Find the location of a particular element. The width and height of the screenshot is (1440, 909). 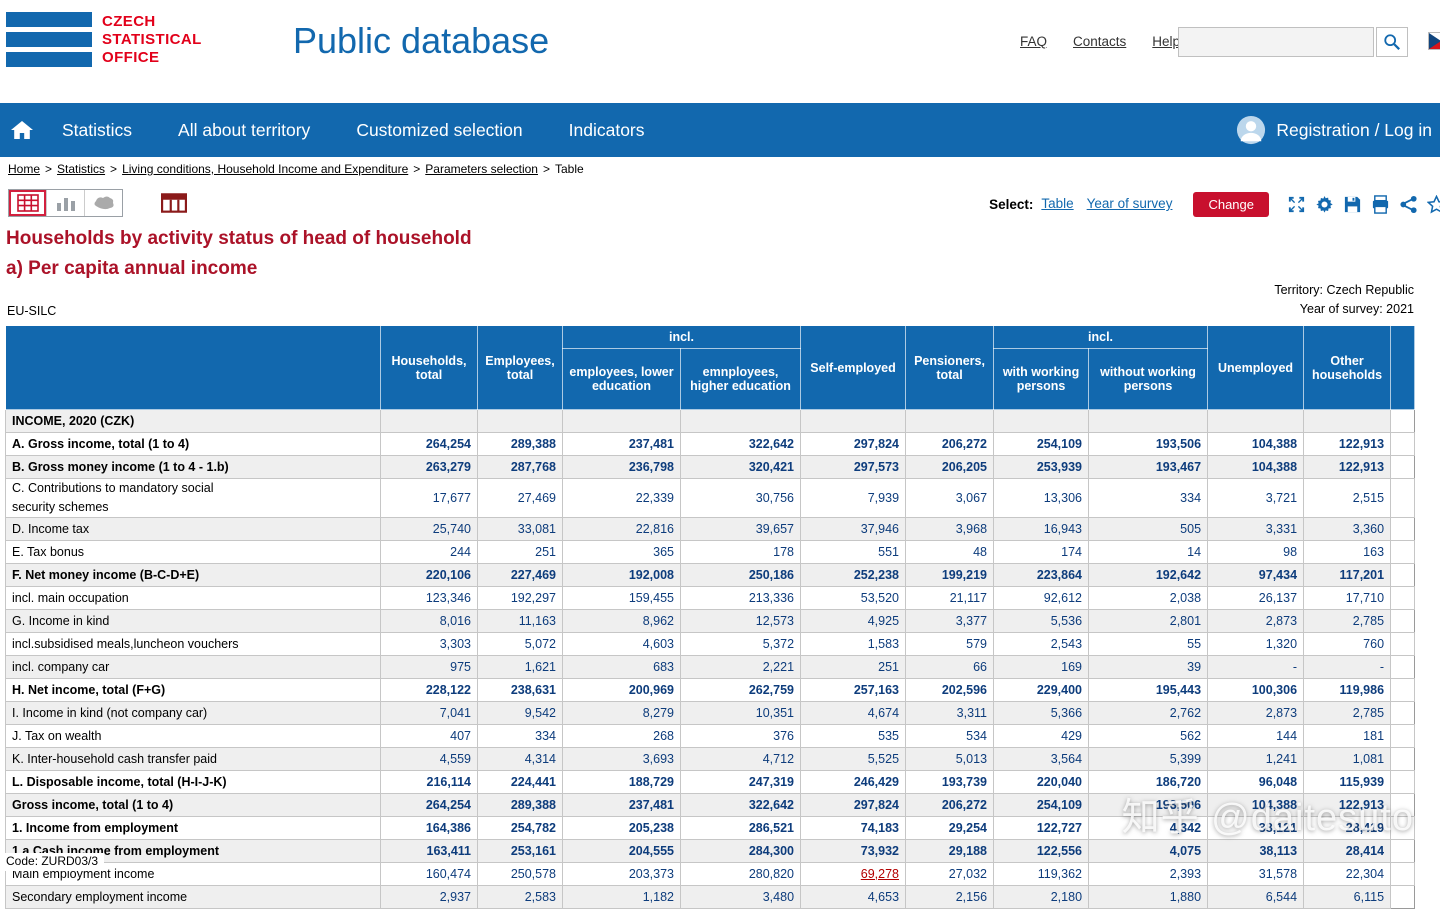

breadcrumb-link: Parameters selection is located at coordinates (481, 169).